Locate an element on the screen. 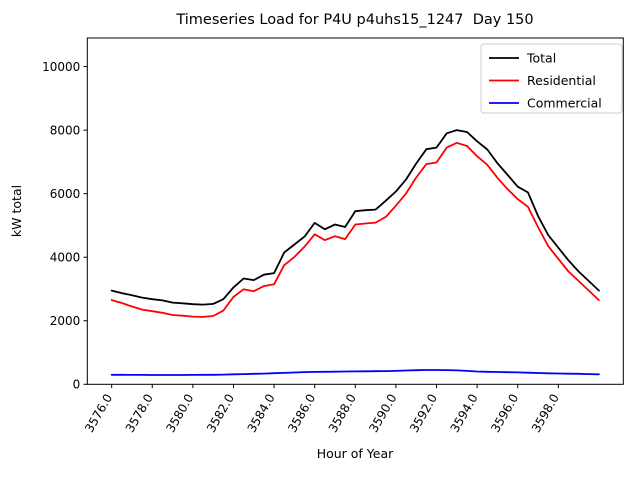 This screenshot has height=480, width=640. x-tick-label: 3588.0 is located at coordinates (342, 413).